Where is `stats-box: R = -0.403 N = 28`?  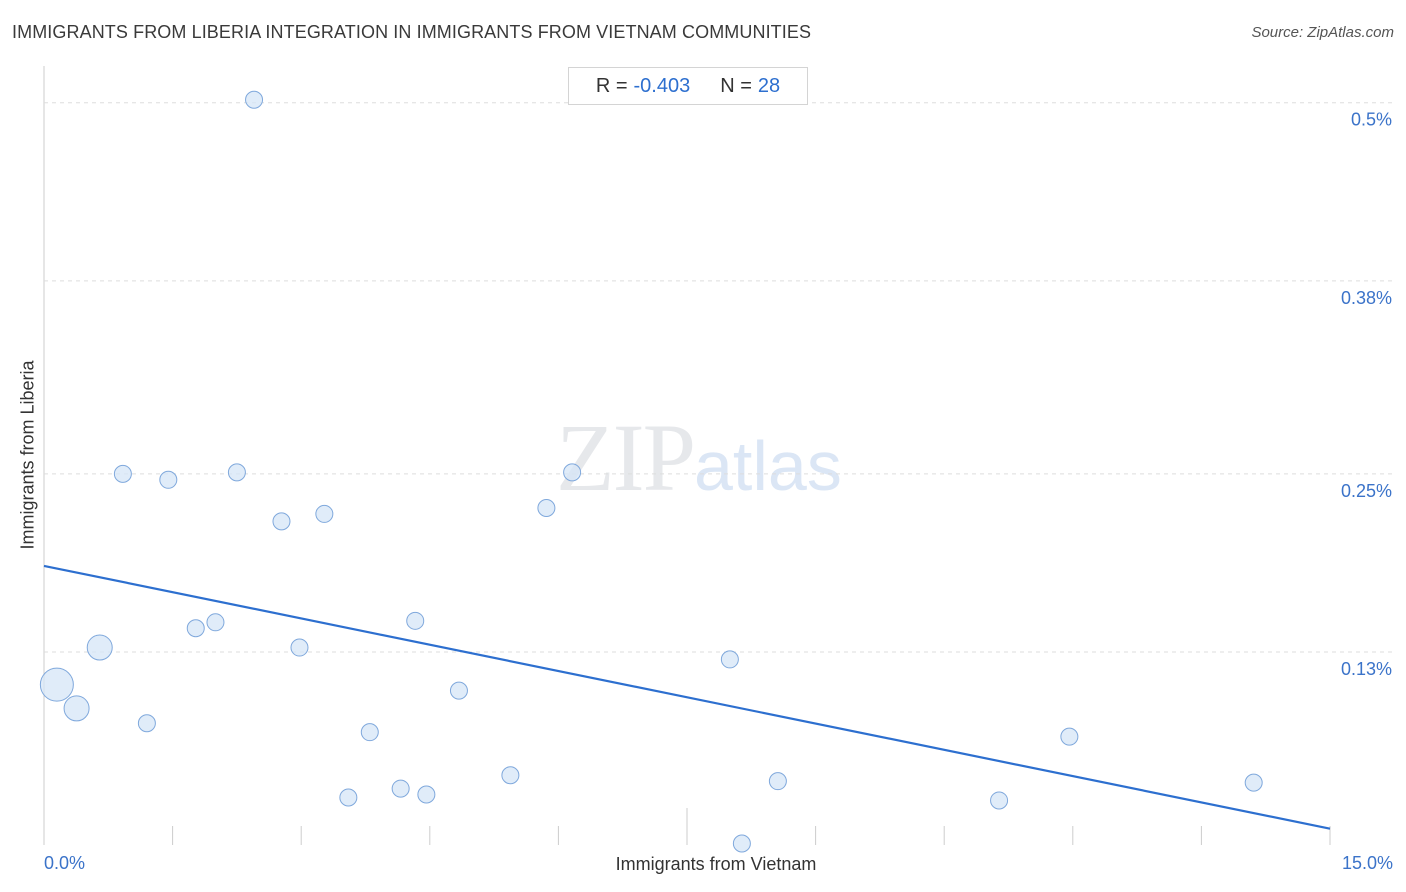
stats-box: R = -0.403 N = 28 is located at coordinates (688, 86).